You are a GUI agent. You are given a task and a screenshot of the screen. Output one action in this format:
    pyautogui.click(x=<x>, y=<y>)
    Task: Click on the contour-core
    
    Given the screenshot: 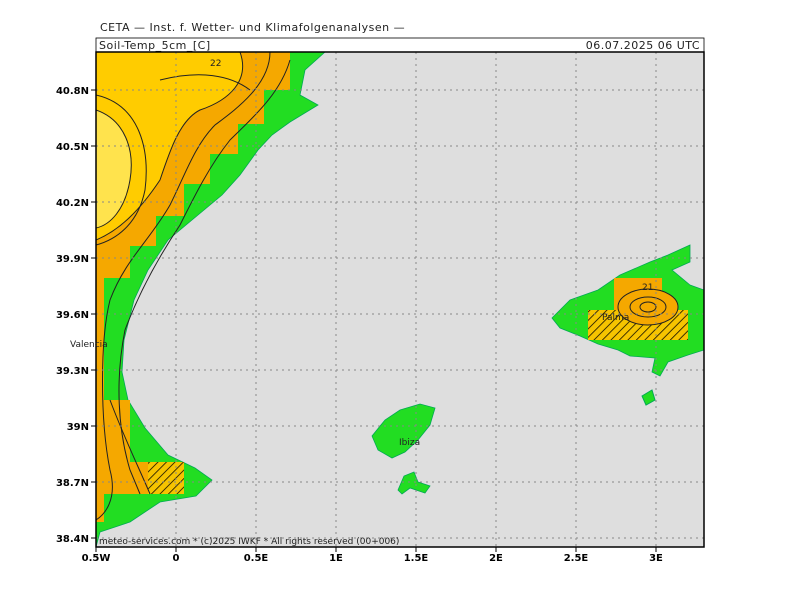 What is the action you would take?
    pyautogui.click(x=648, y=307)
    